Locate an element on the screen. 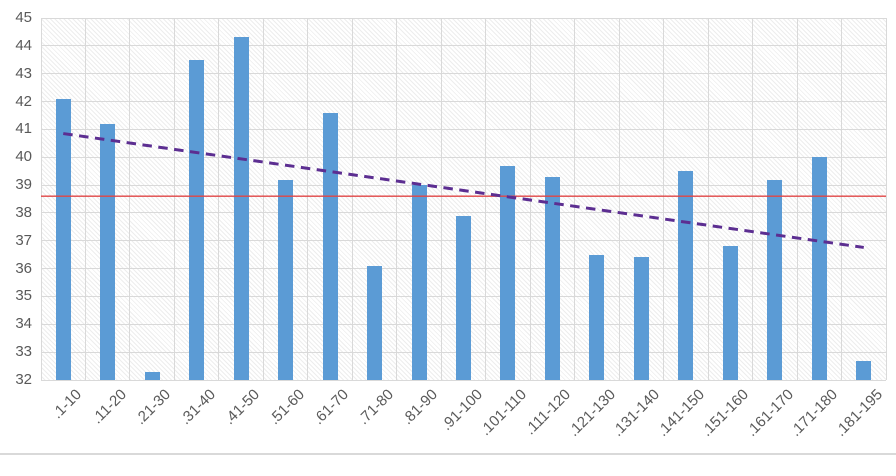 This screenshot has height=476, width=896. y-tick-label: 36 is located at coordinates (23, 268).